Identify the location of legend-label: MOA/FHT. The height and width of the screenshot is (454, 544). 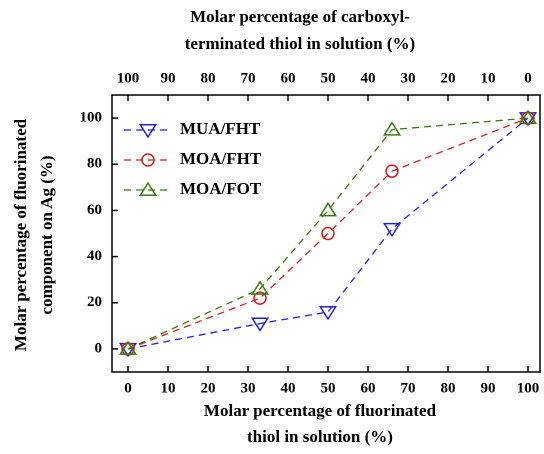
(221, 158).